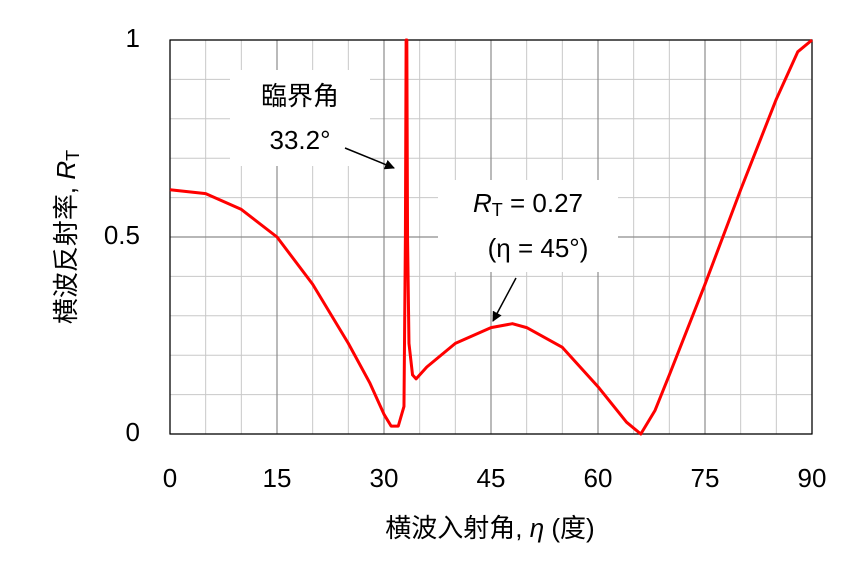 The image size is (848, 579). Describe the element at coordinates (66, 170) in the screenshot. I see `y-label-symbol: R` at that location.